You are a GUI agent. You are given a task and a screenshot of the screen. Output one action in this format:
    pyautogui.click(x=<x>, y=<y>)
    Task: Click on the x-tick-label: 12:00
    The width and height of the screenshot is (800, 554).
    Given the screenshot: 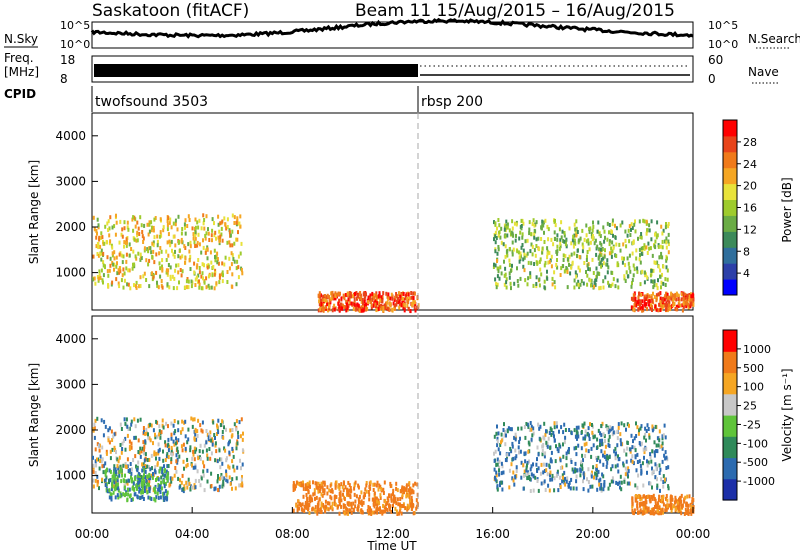 What is the action you would take?
    pyautogui.click(x=392, y=534)
    